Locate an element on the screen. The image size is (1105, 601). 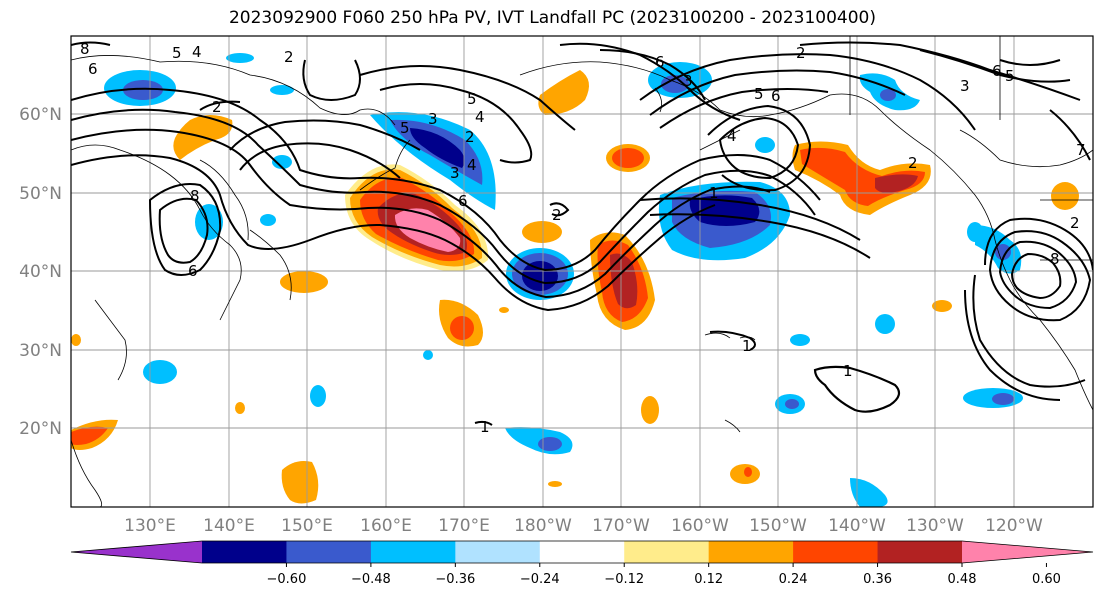
lat-label: 40°N is located at coordinates (40, 272).